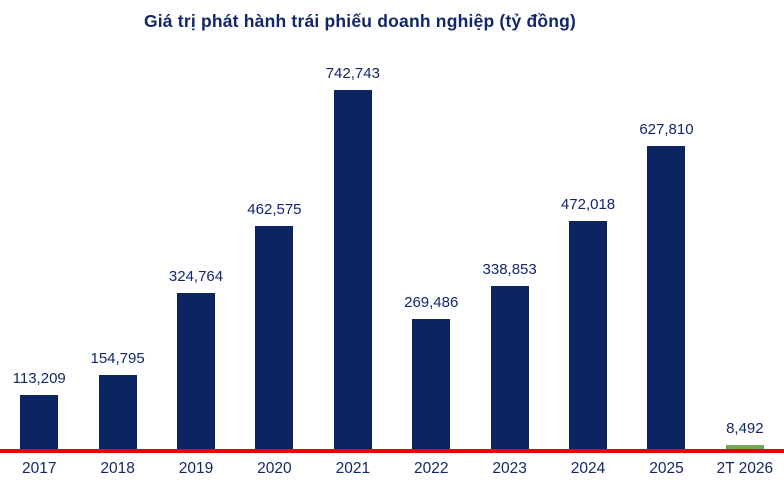  I want to click on bar-column: 324,764, so click(196, 245).